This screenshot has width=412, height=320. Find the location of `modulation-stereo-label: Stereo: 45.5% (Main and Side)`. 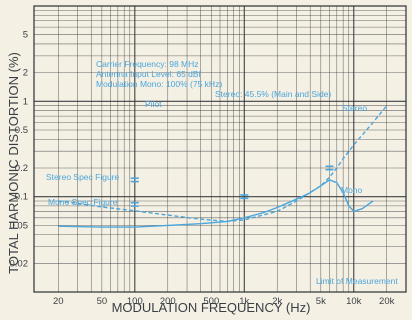

modulation-stereo-label: Stereo: 45.5% (Main and Side) is located at coordinates (273, 94).